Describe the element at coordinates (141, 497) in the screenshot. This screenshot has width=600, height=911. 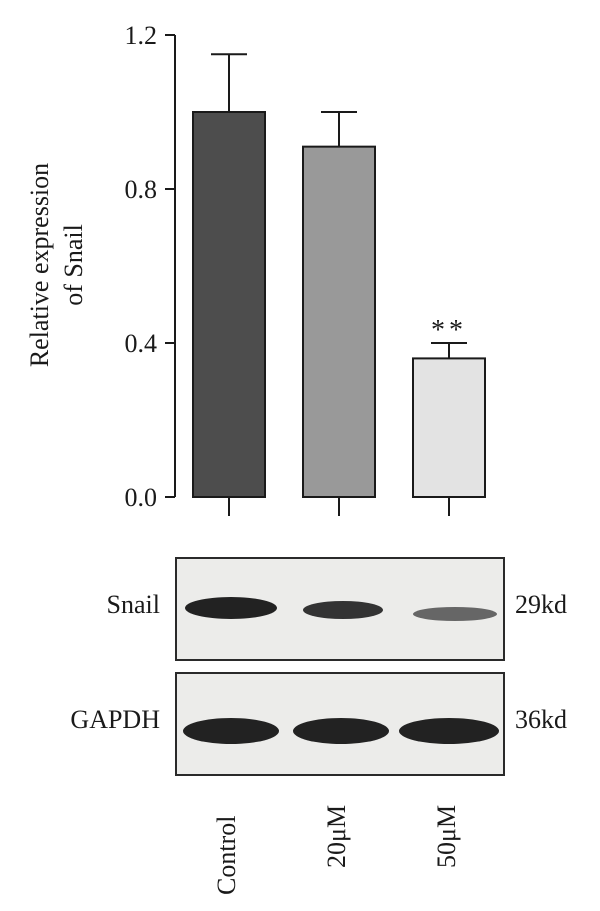
I see `y-tick-label: 0.0` at that location.